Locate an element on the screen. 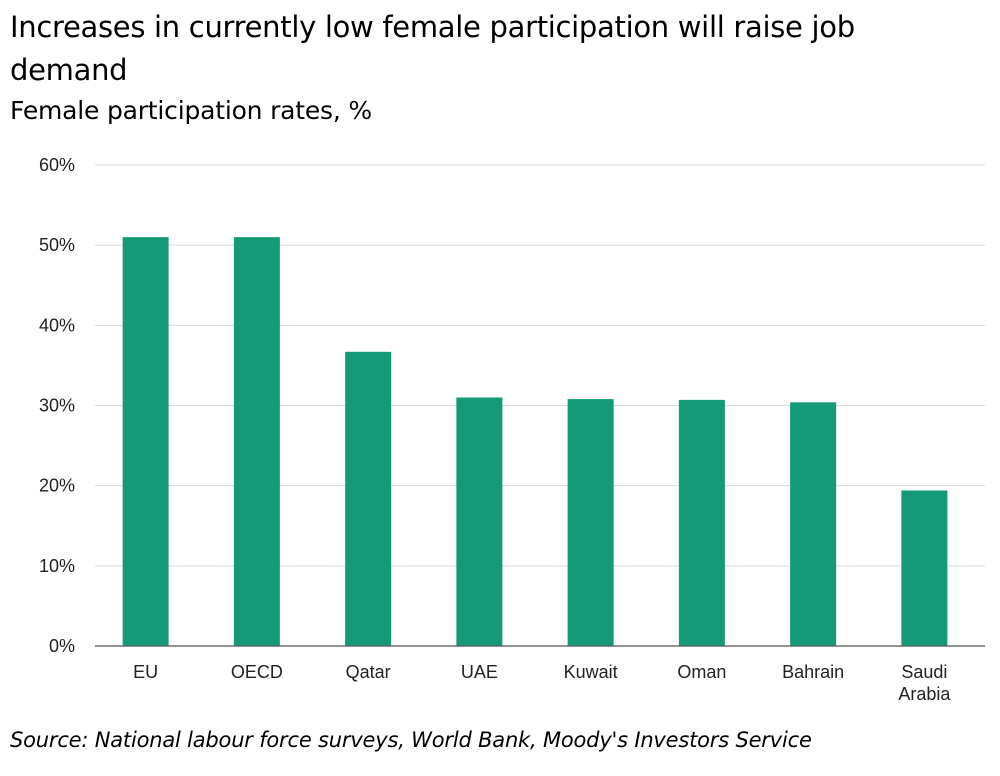  chart-subtitle: Female participation rates, % is located at coordinates (191, 110).